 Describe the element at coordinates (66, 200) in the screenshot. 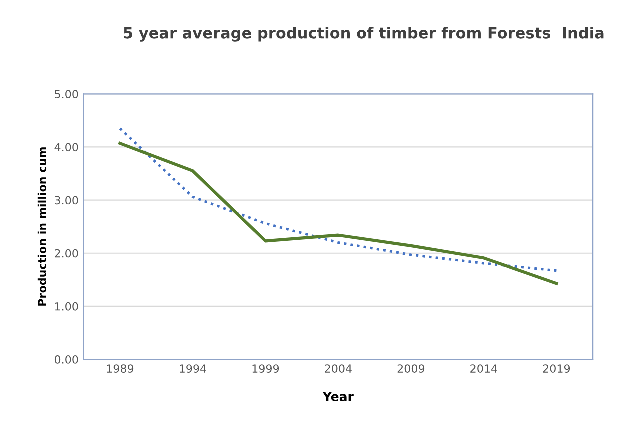

I see `y-tick-label: 3.00` at that location.